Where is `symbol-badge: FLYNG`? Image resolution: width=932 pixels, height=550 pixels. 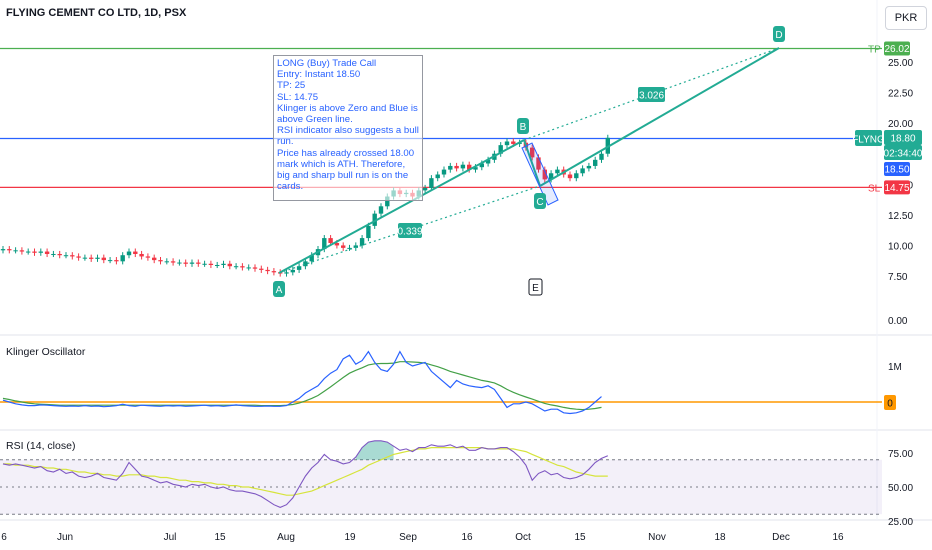 symbol-badge: FLYNG is located at coordinates (868, 140).